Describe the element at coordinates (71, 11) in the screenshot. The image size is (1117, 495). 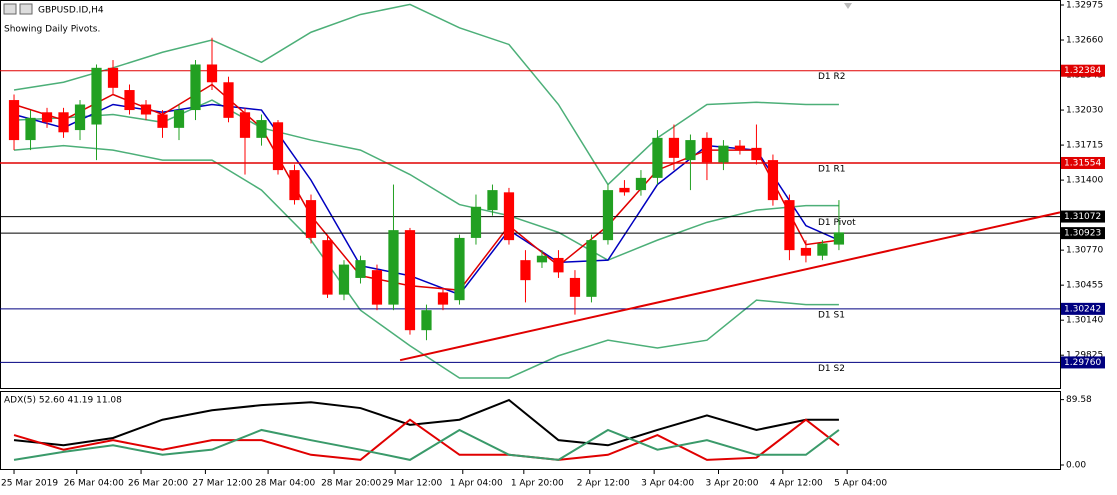
I see `chart-title: GBPUSD.ID,H4` at that location.